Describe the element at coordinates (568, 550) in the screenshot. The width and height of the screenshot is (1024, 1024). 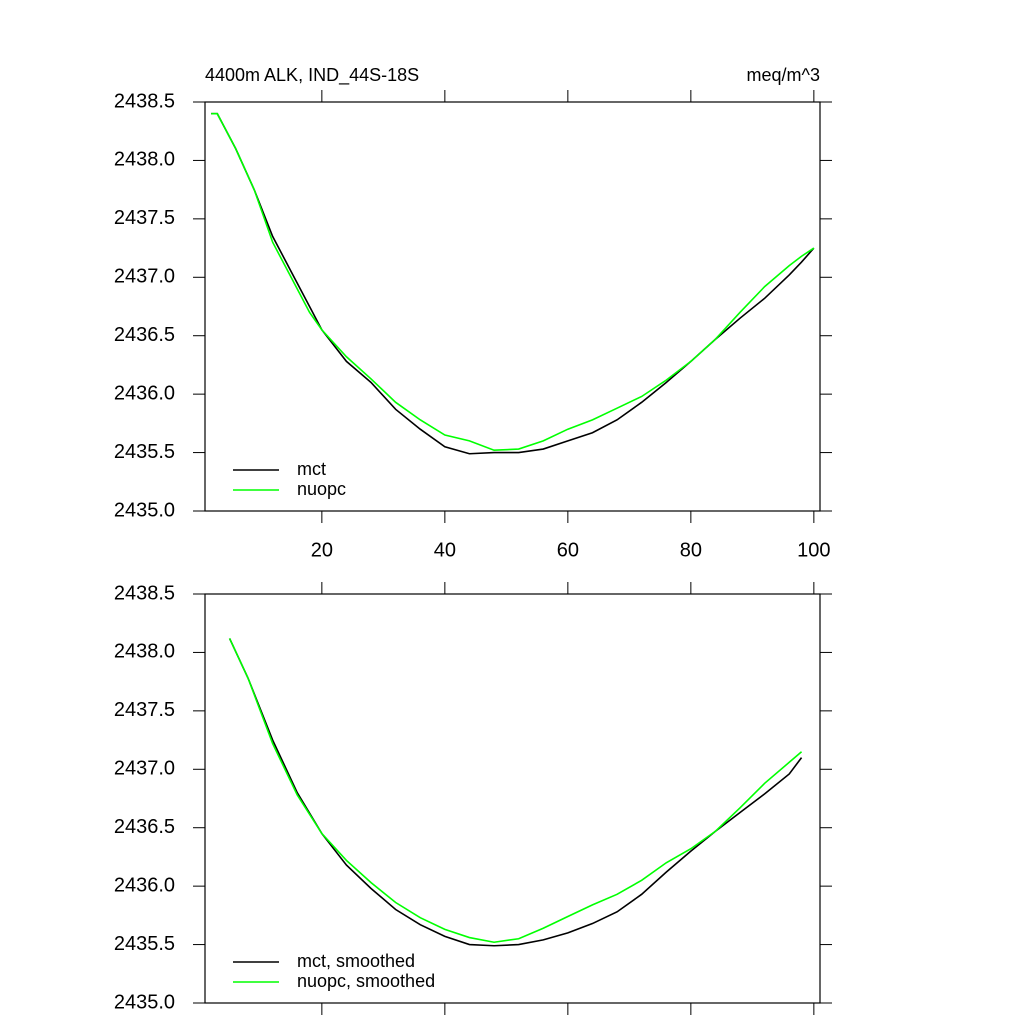
I see `x-tick-label: 60` at that location.